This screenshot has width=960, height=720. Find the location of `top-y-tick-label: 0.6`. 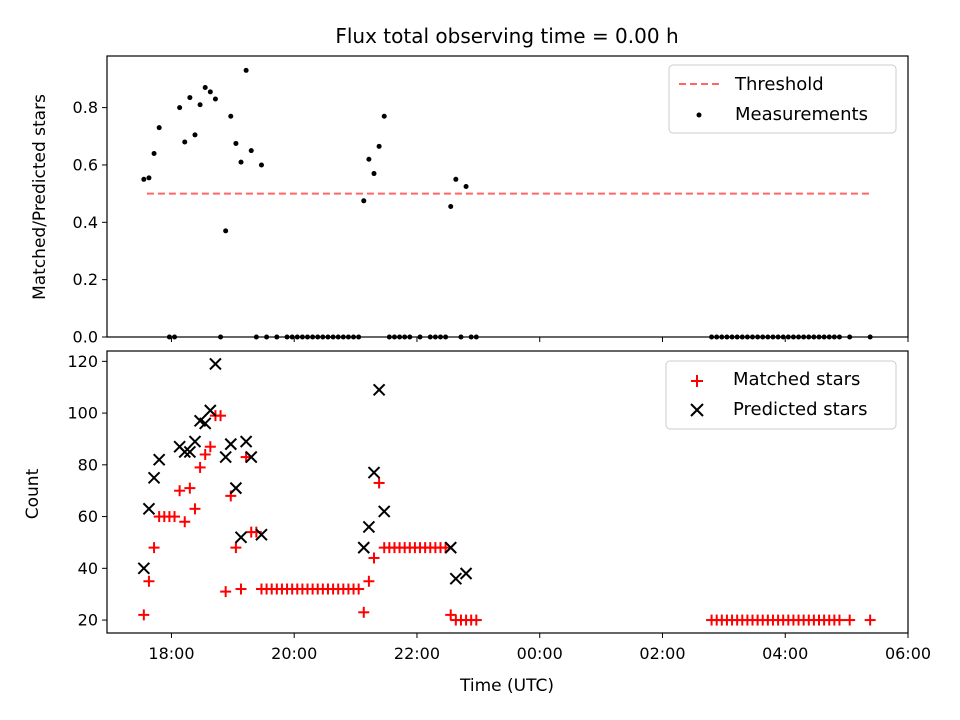

top-y-tick-label: 0.6 is located at coordinates (85, 164).